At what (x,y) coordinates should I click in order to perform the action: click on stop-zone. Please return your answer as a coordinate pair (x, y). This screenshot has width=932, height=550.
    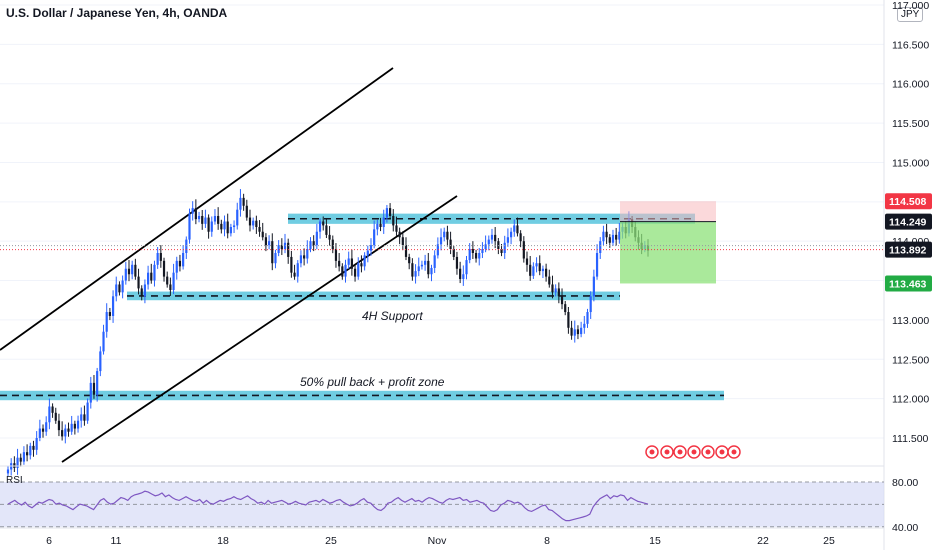
    Looking at the image, I should click on (668, 211).